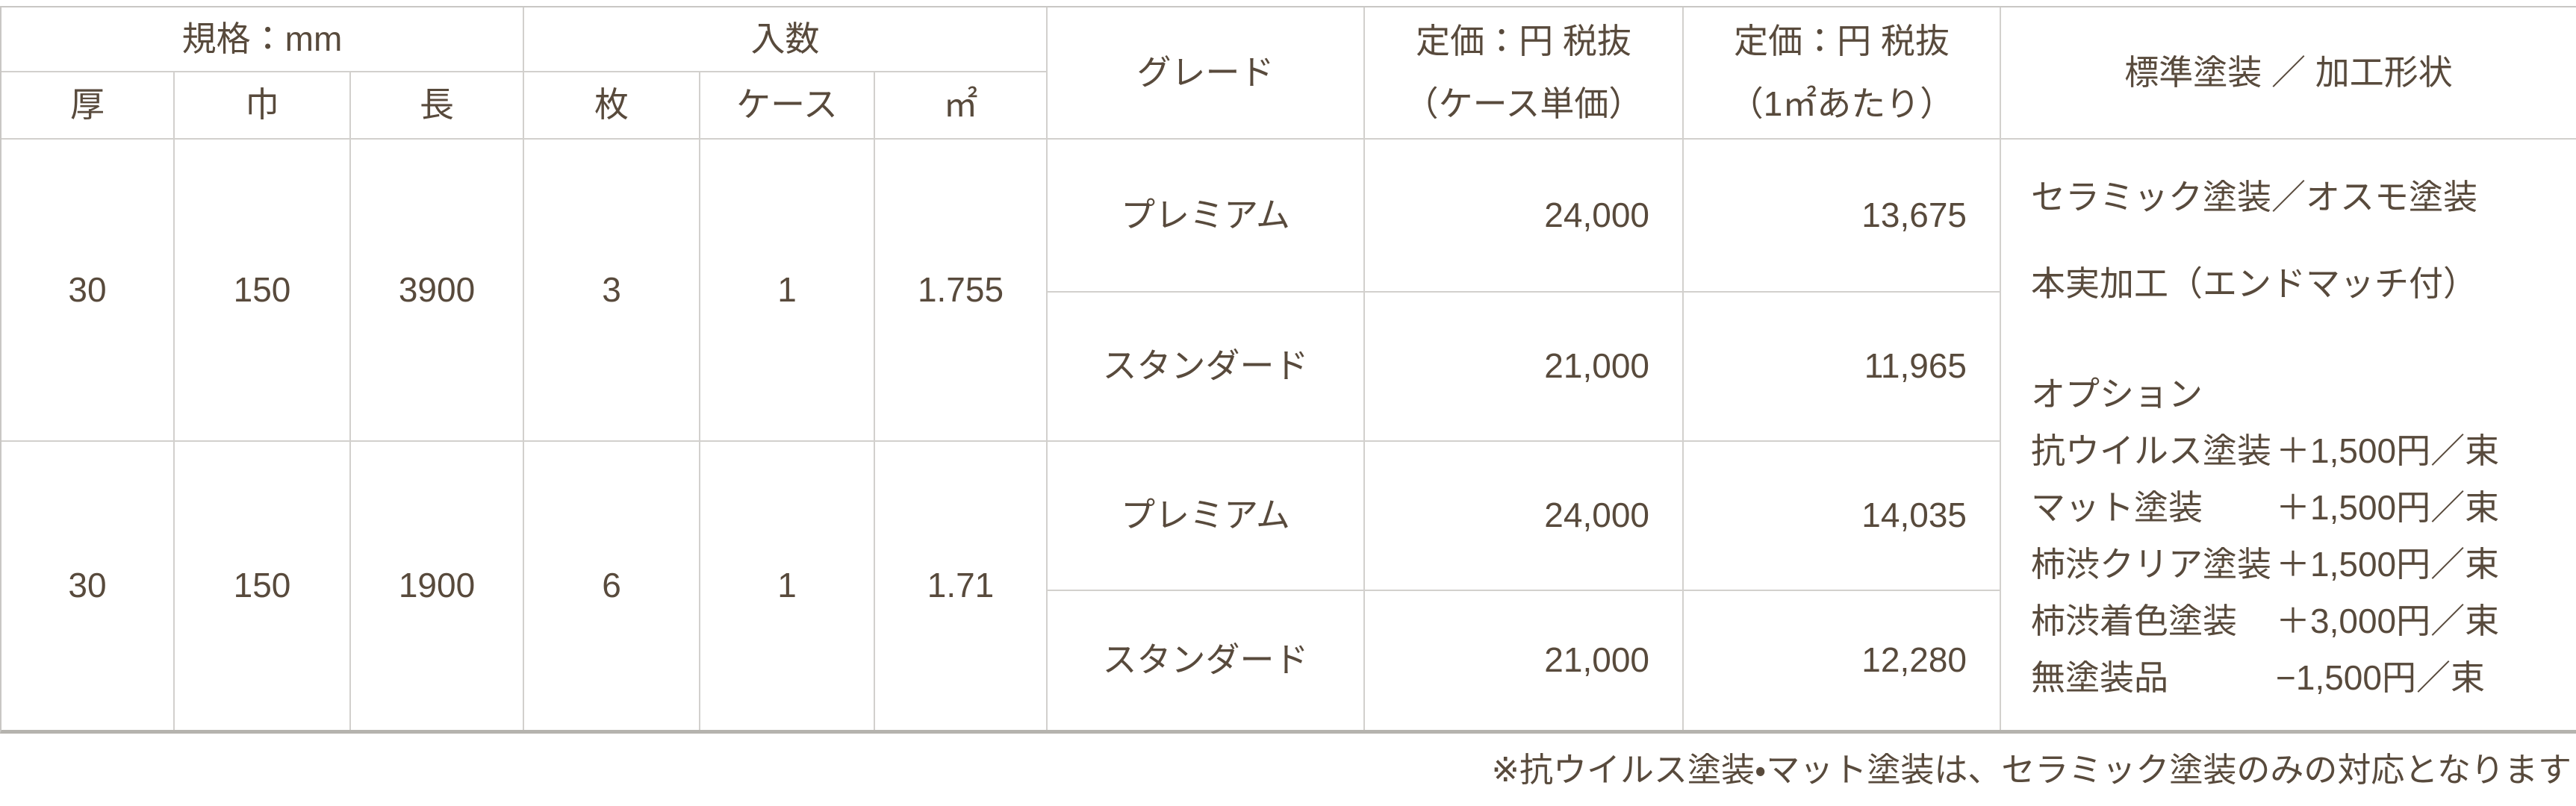  I want to click on header-col-sqm: ㎡, so click(961, 106).